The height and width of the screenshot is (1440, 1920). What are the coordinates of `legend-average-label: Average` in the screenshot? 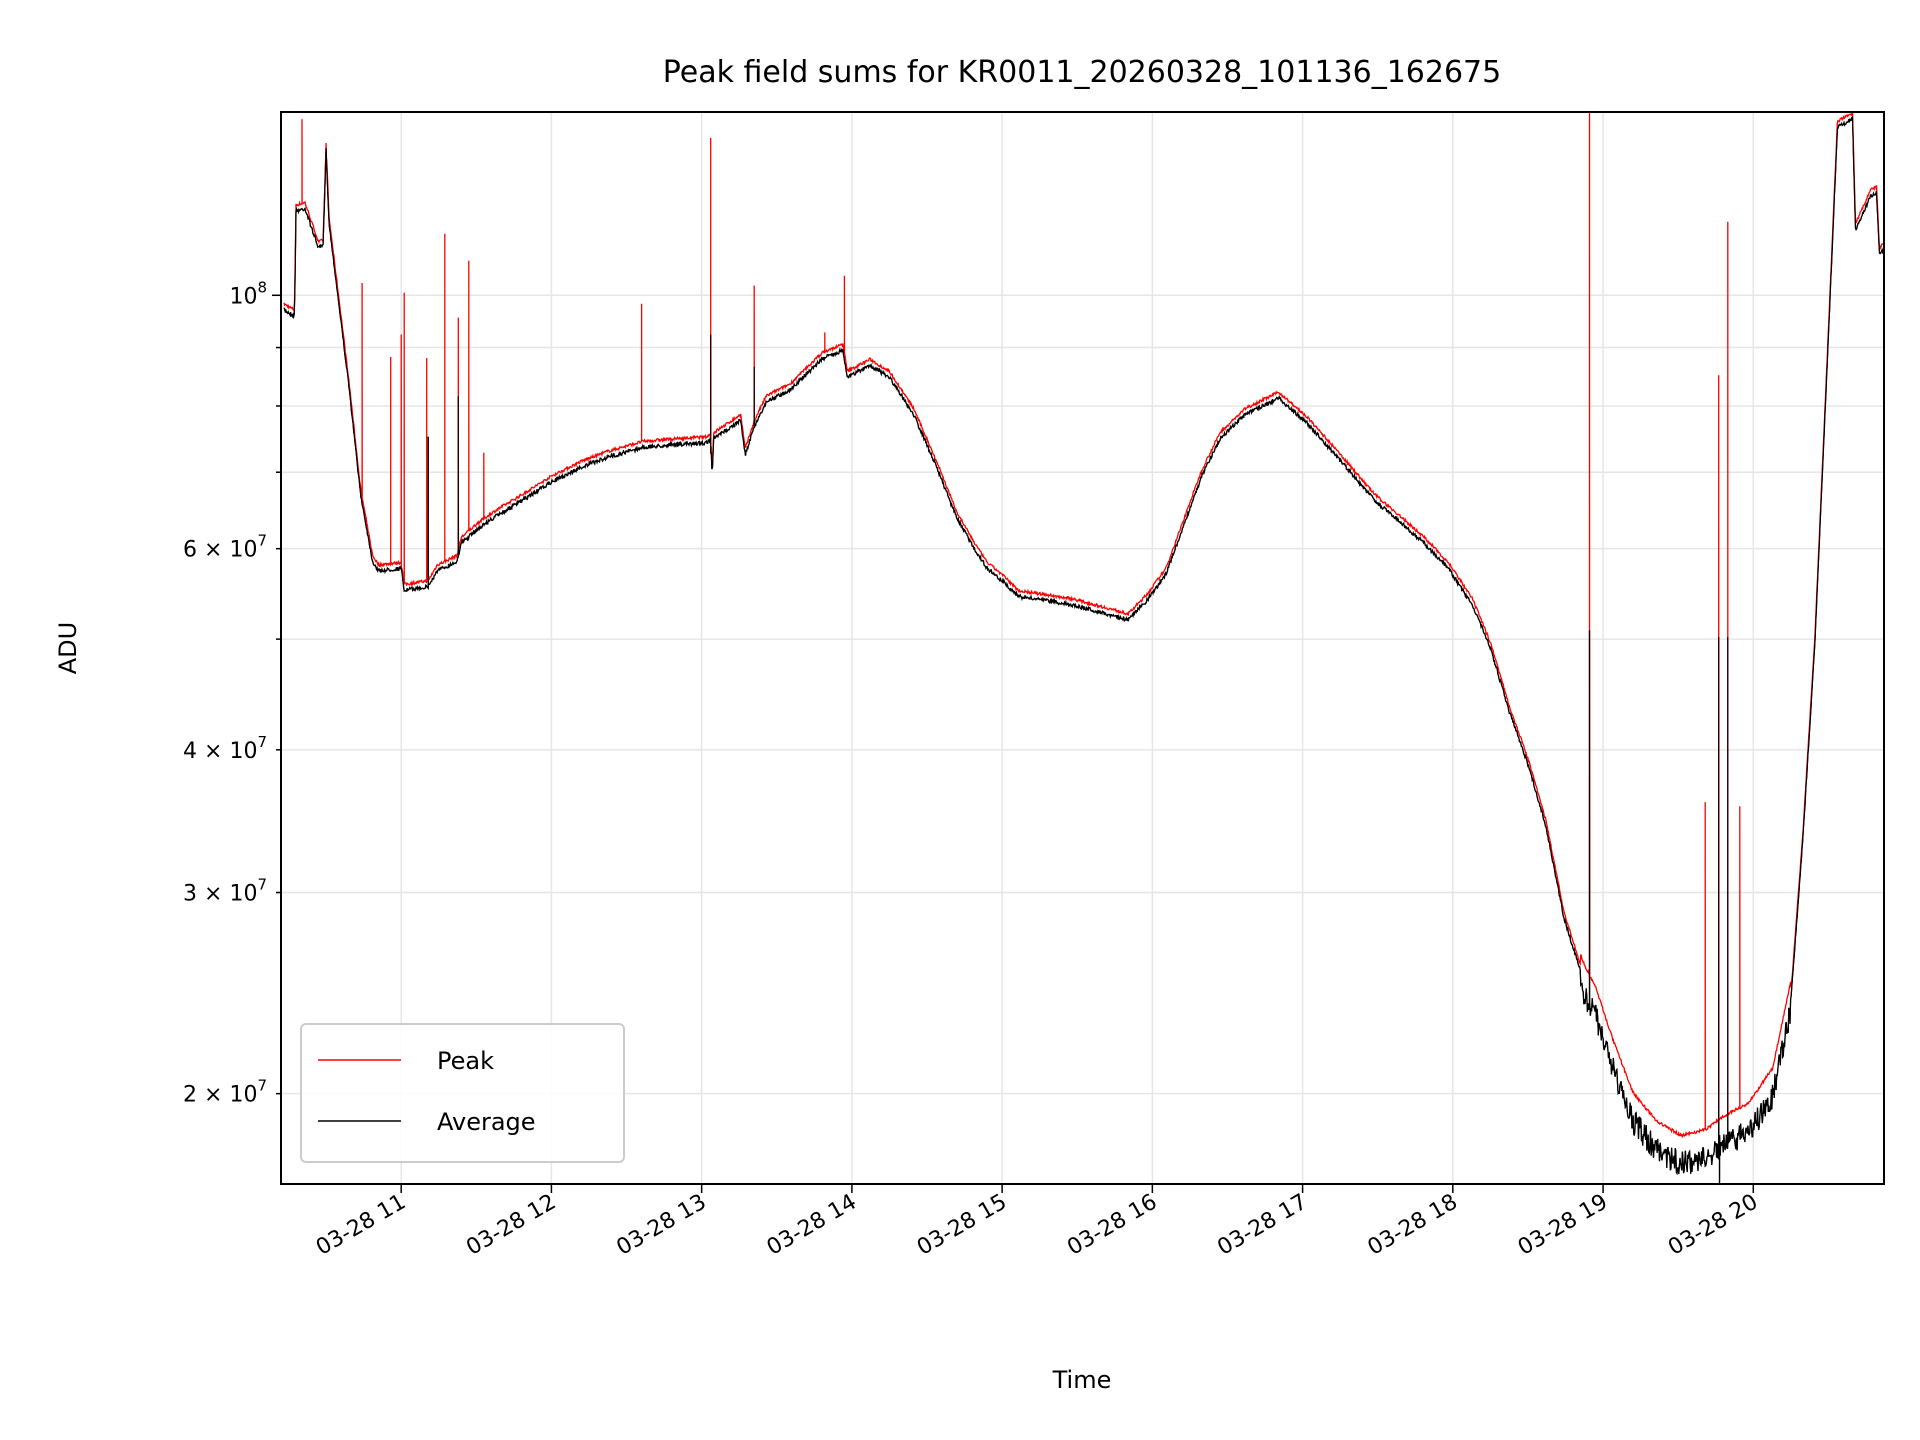 It's located at (486, 1122).